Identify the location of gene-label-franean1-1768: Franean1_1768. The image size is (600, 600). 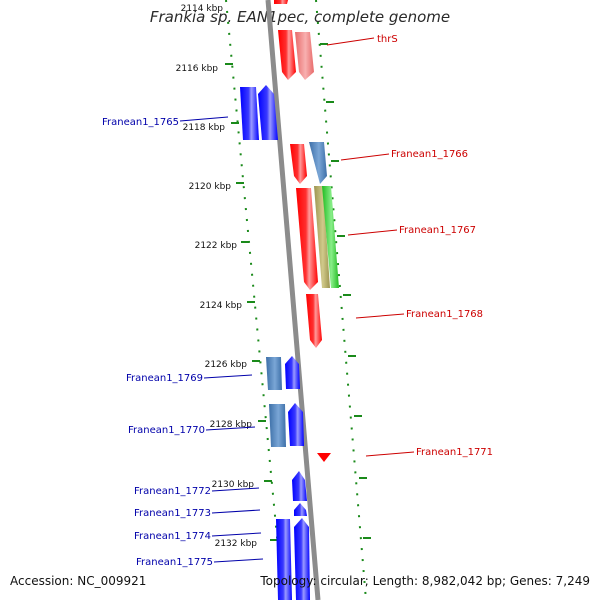
(444, 314).